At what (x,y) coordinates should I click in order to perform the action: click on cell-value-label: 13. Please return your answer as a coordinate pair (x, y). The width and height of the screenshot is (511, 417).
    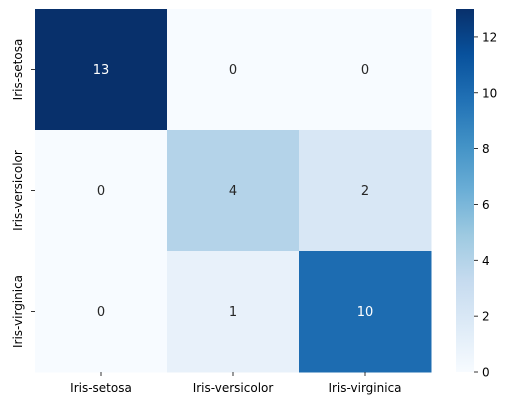
    Looking at the image, I should click on (101, 70).